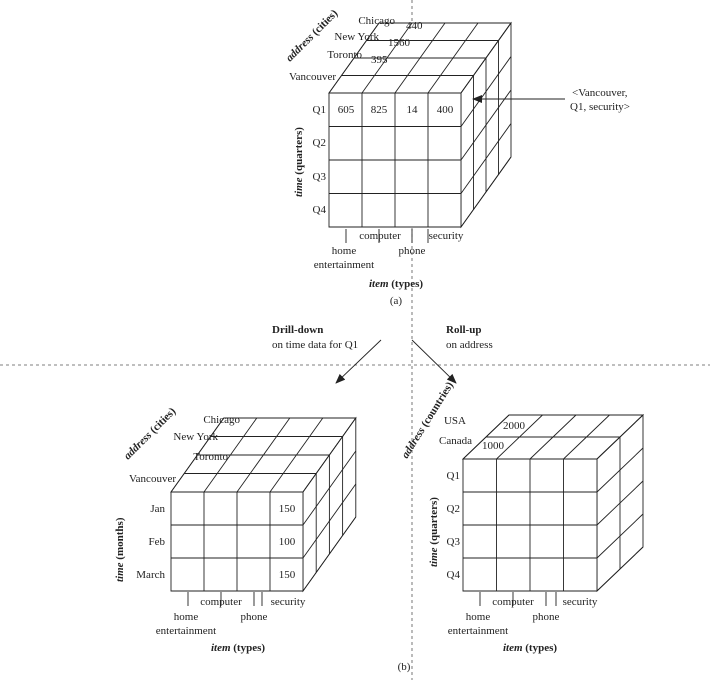 The width and height of the screenshot is (710, 680). Describe the element at coordinates (454, 542) in the screenshot. I see `roll-quarter-label-q3: Q3` at that location.